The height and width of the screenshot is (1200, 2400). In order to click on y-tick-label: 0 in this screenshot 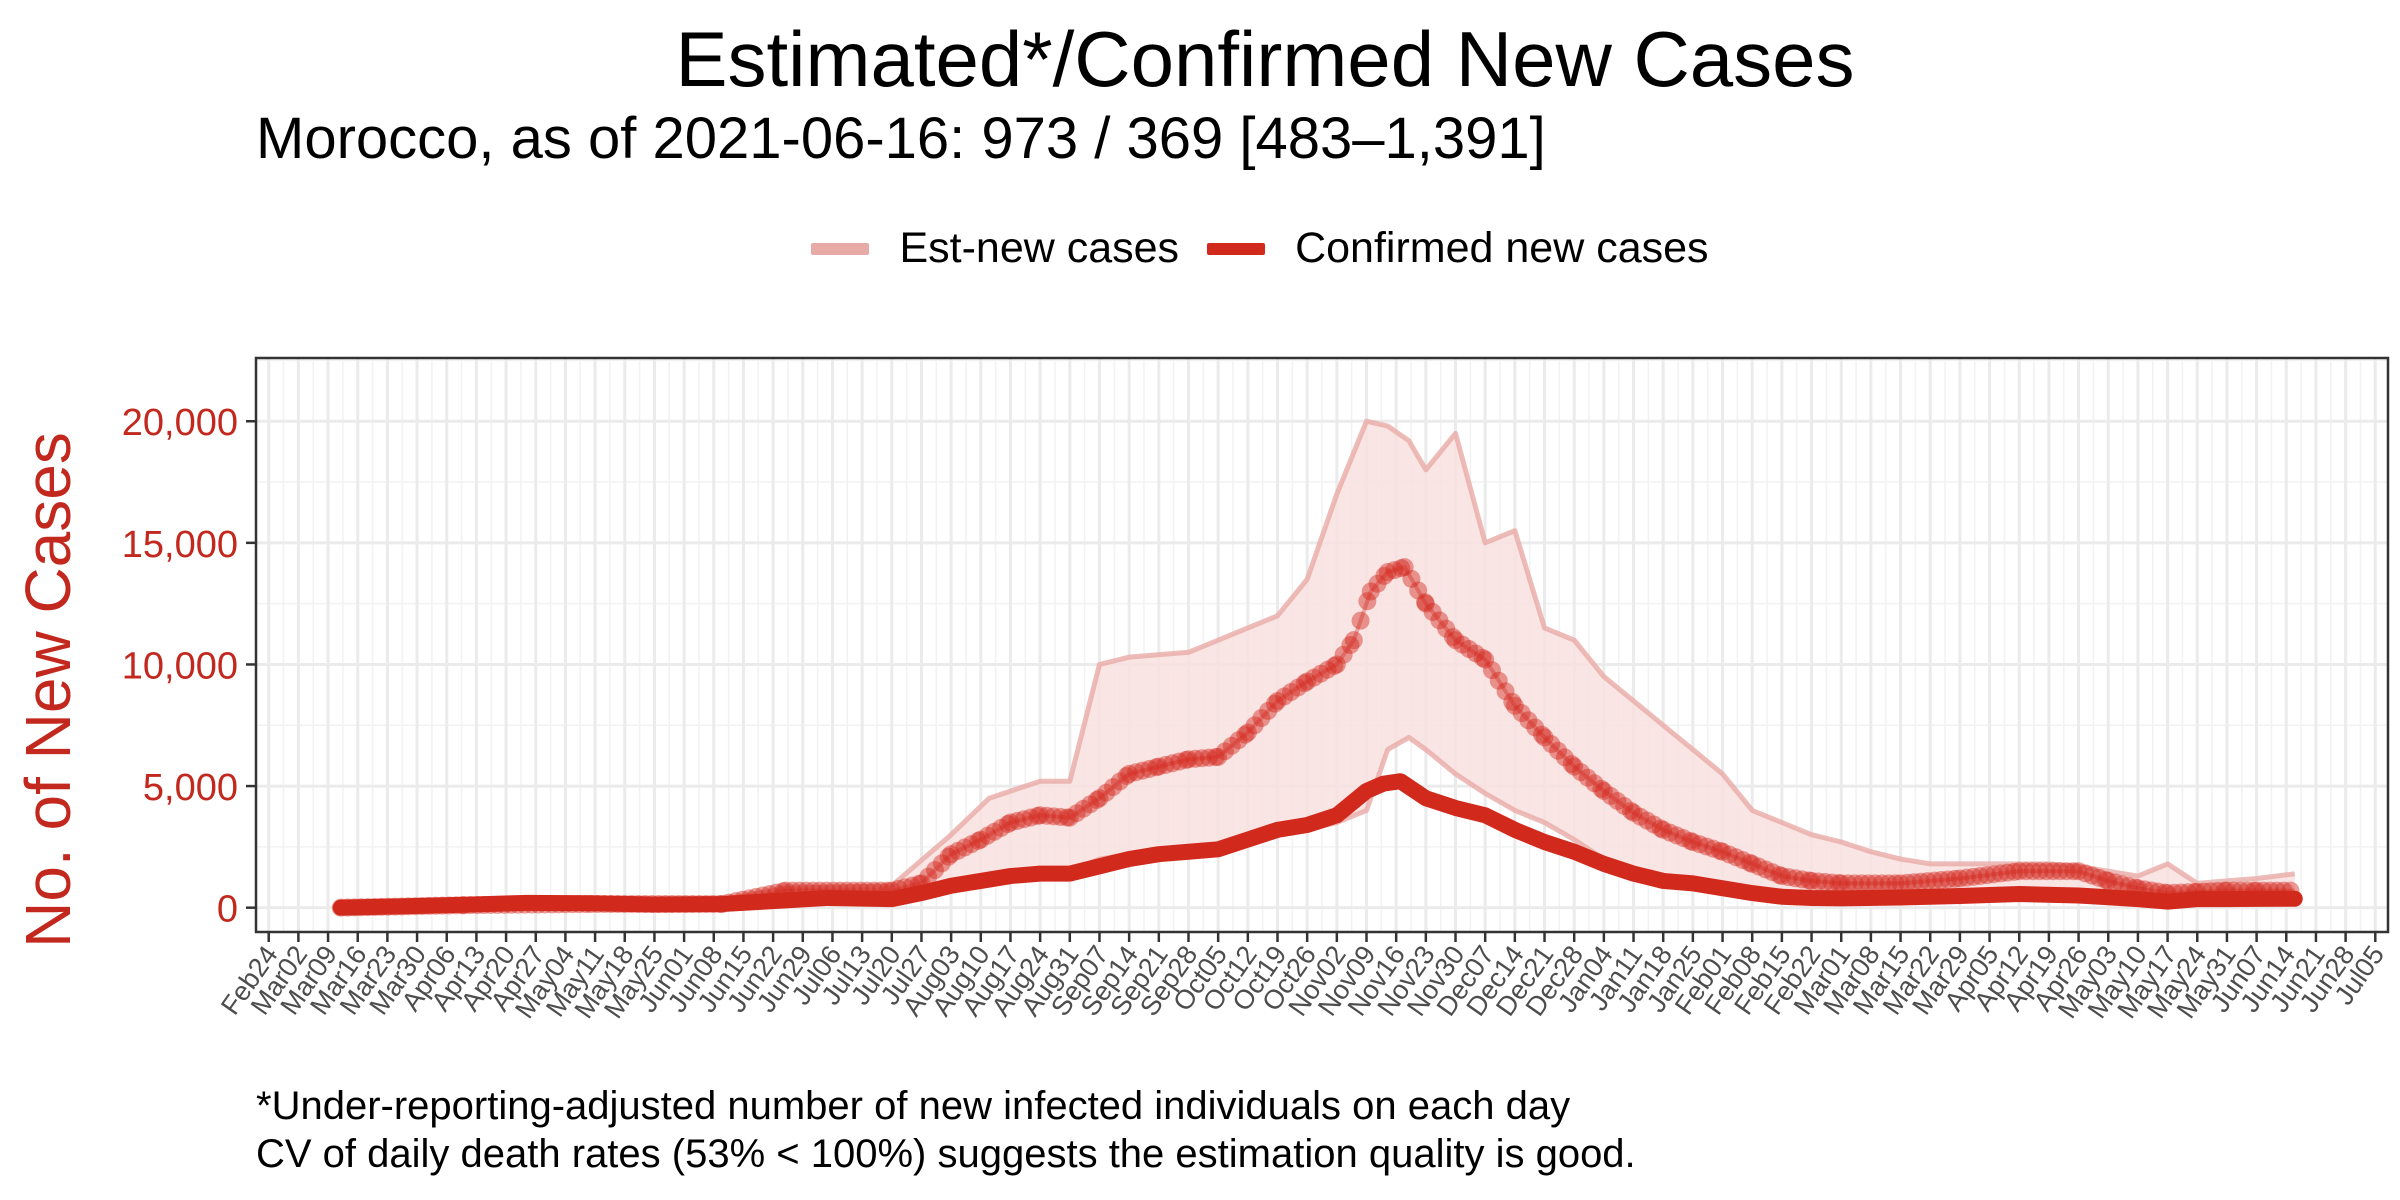, I will do `click(227, 910)`.